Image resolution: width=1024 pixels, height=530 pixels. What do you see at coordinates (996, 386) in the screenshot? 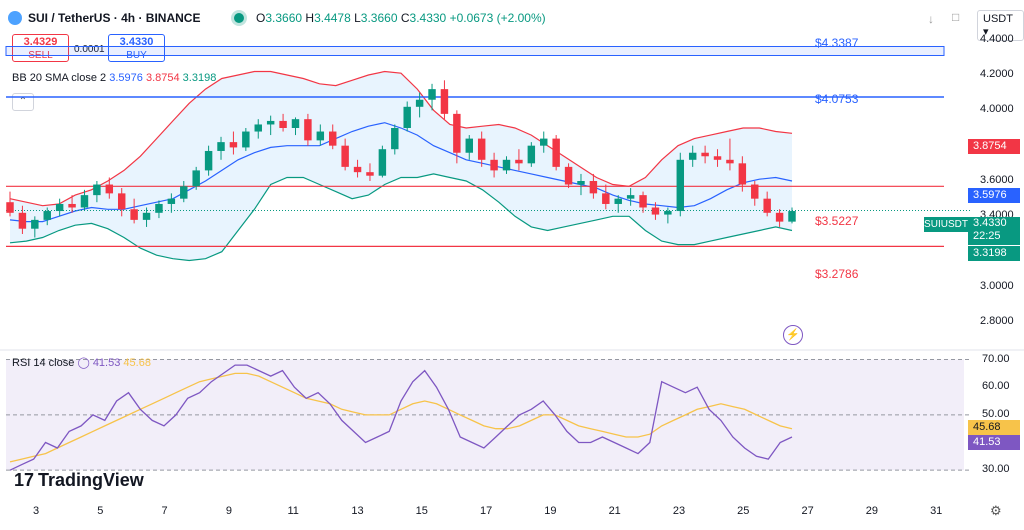
I see `rsi-axis-label: 60.00` at bounding box center [996, 386].